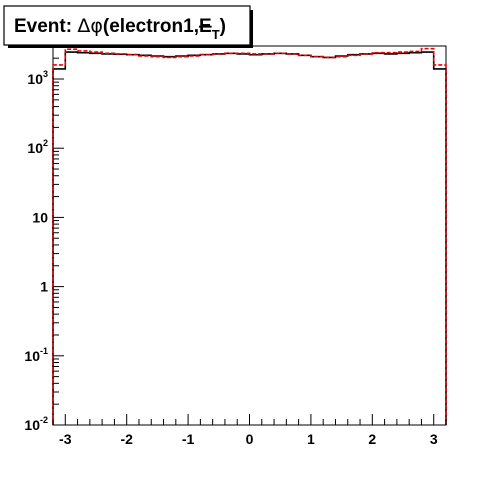 Image resolution: width=496 pixels, height=477 pixels. What do you see at coordinates (40, 217) in the screenshot?
I see `y-tick-label: 10` at bounding box center [40, 217].